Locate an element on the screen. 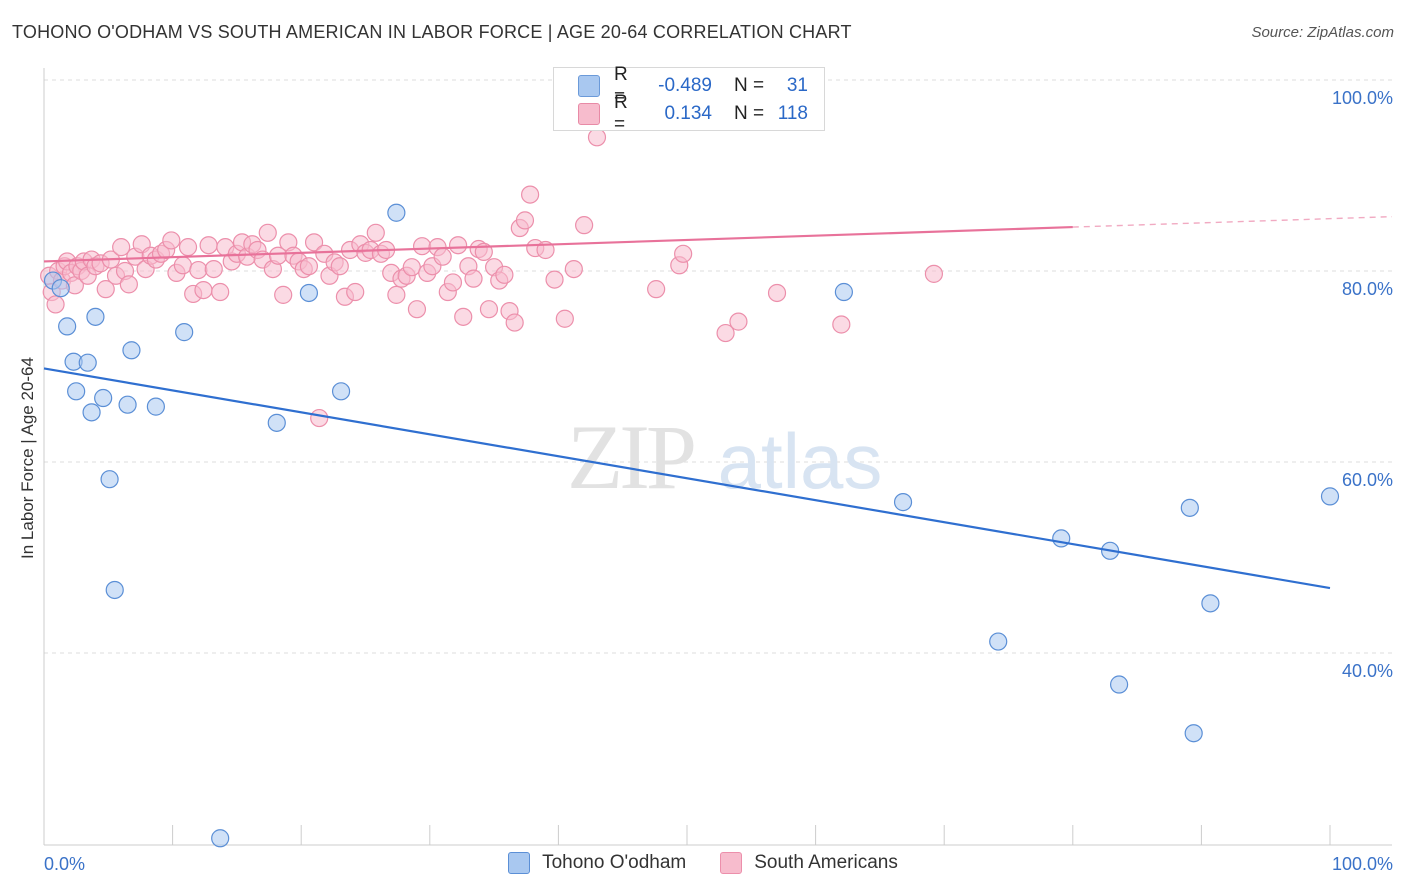 The image size is (1406, 892). stats-legend: R = -0.489 N = 31 R = 0.134 N = 118 is located at coordinates (689, 99).